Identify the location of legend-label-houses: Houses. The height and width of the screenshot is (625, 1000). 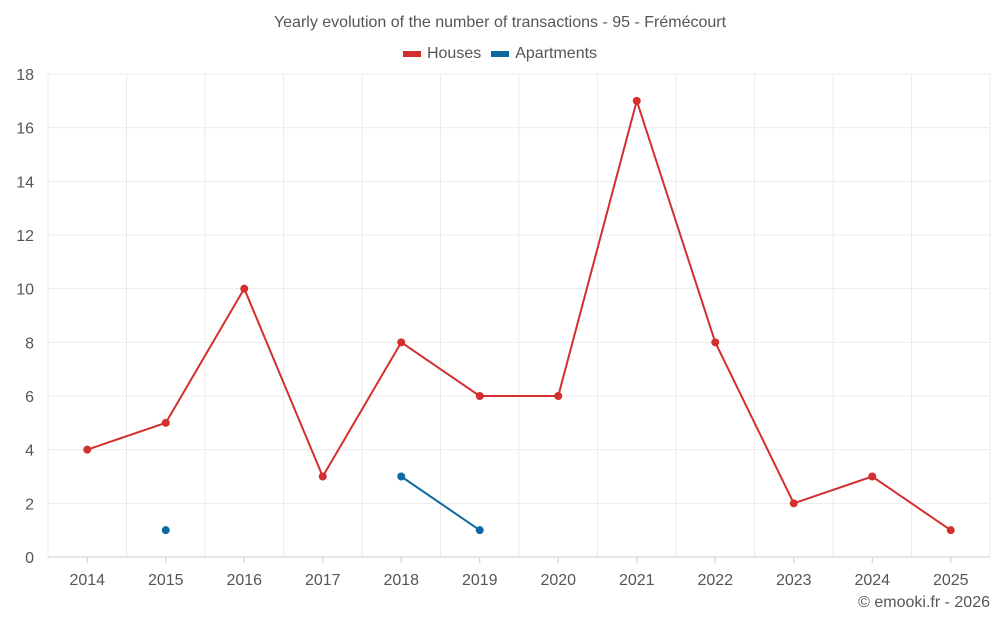
(454, 53).